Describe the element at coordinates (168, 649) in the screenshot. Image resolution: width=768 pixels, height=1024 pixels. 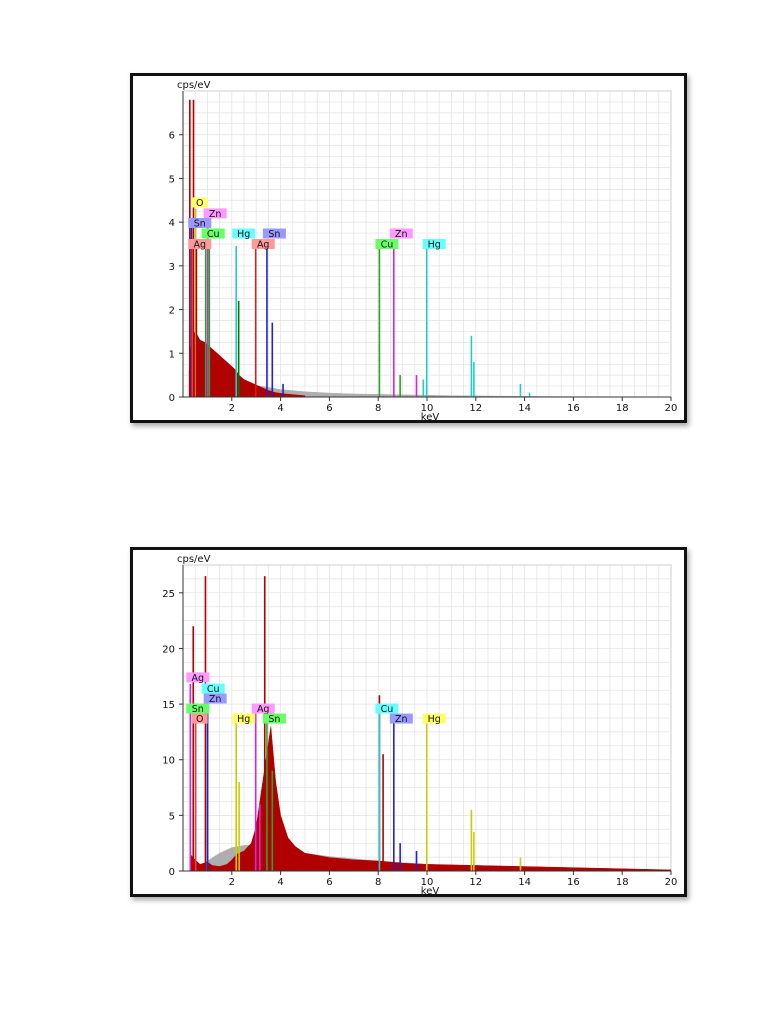
I see `y-tick-label: 20` at that location.